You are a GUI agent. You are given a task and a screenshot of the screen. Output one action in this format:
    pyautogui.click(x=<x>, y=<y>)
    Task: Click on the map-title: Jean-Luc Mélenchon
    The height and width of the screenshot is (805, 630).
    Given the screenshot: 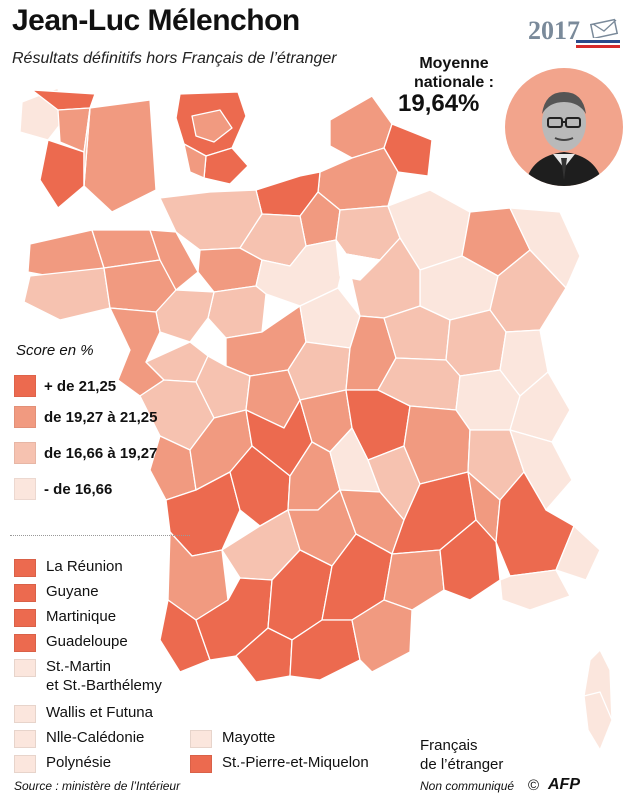 What is the action you would take?
    pyautogui.click(x=156, y=20)
    